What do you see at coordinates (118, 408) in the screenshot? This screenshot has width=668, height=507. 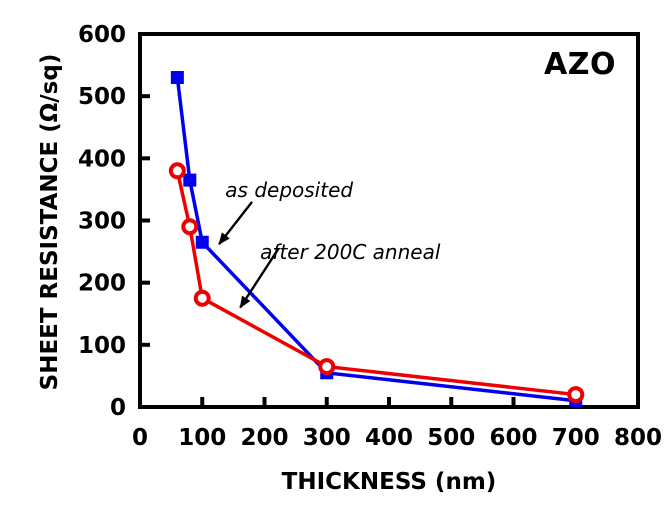 I see `y-tick-label: 0` at bounding box center [118, 408].